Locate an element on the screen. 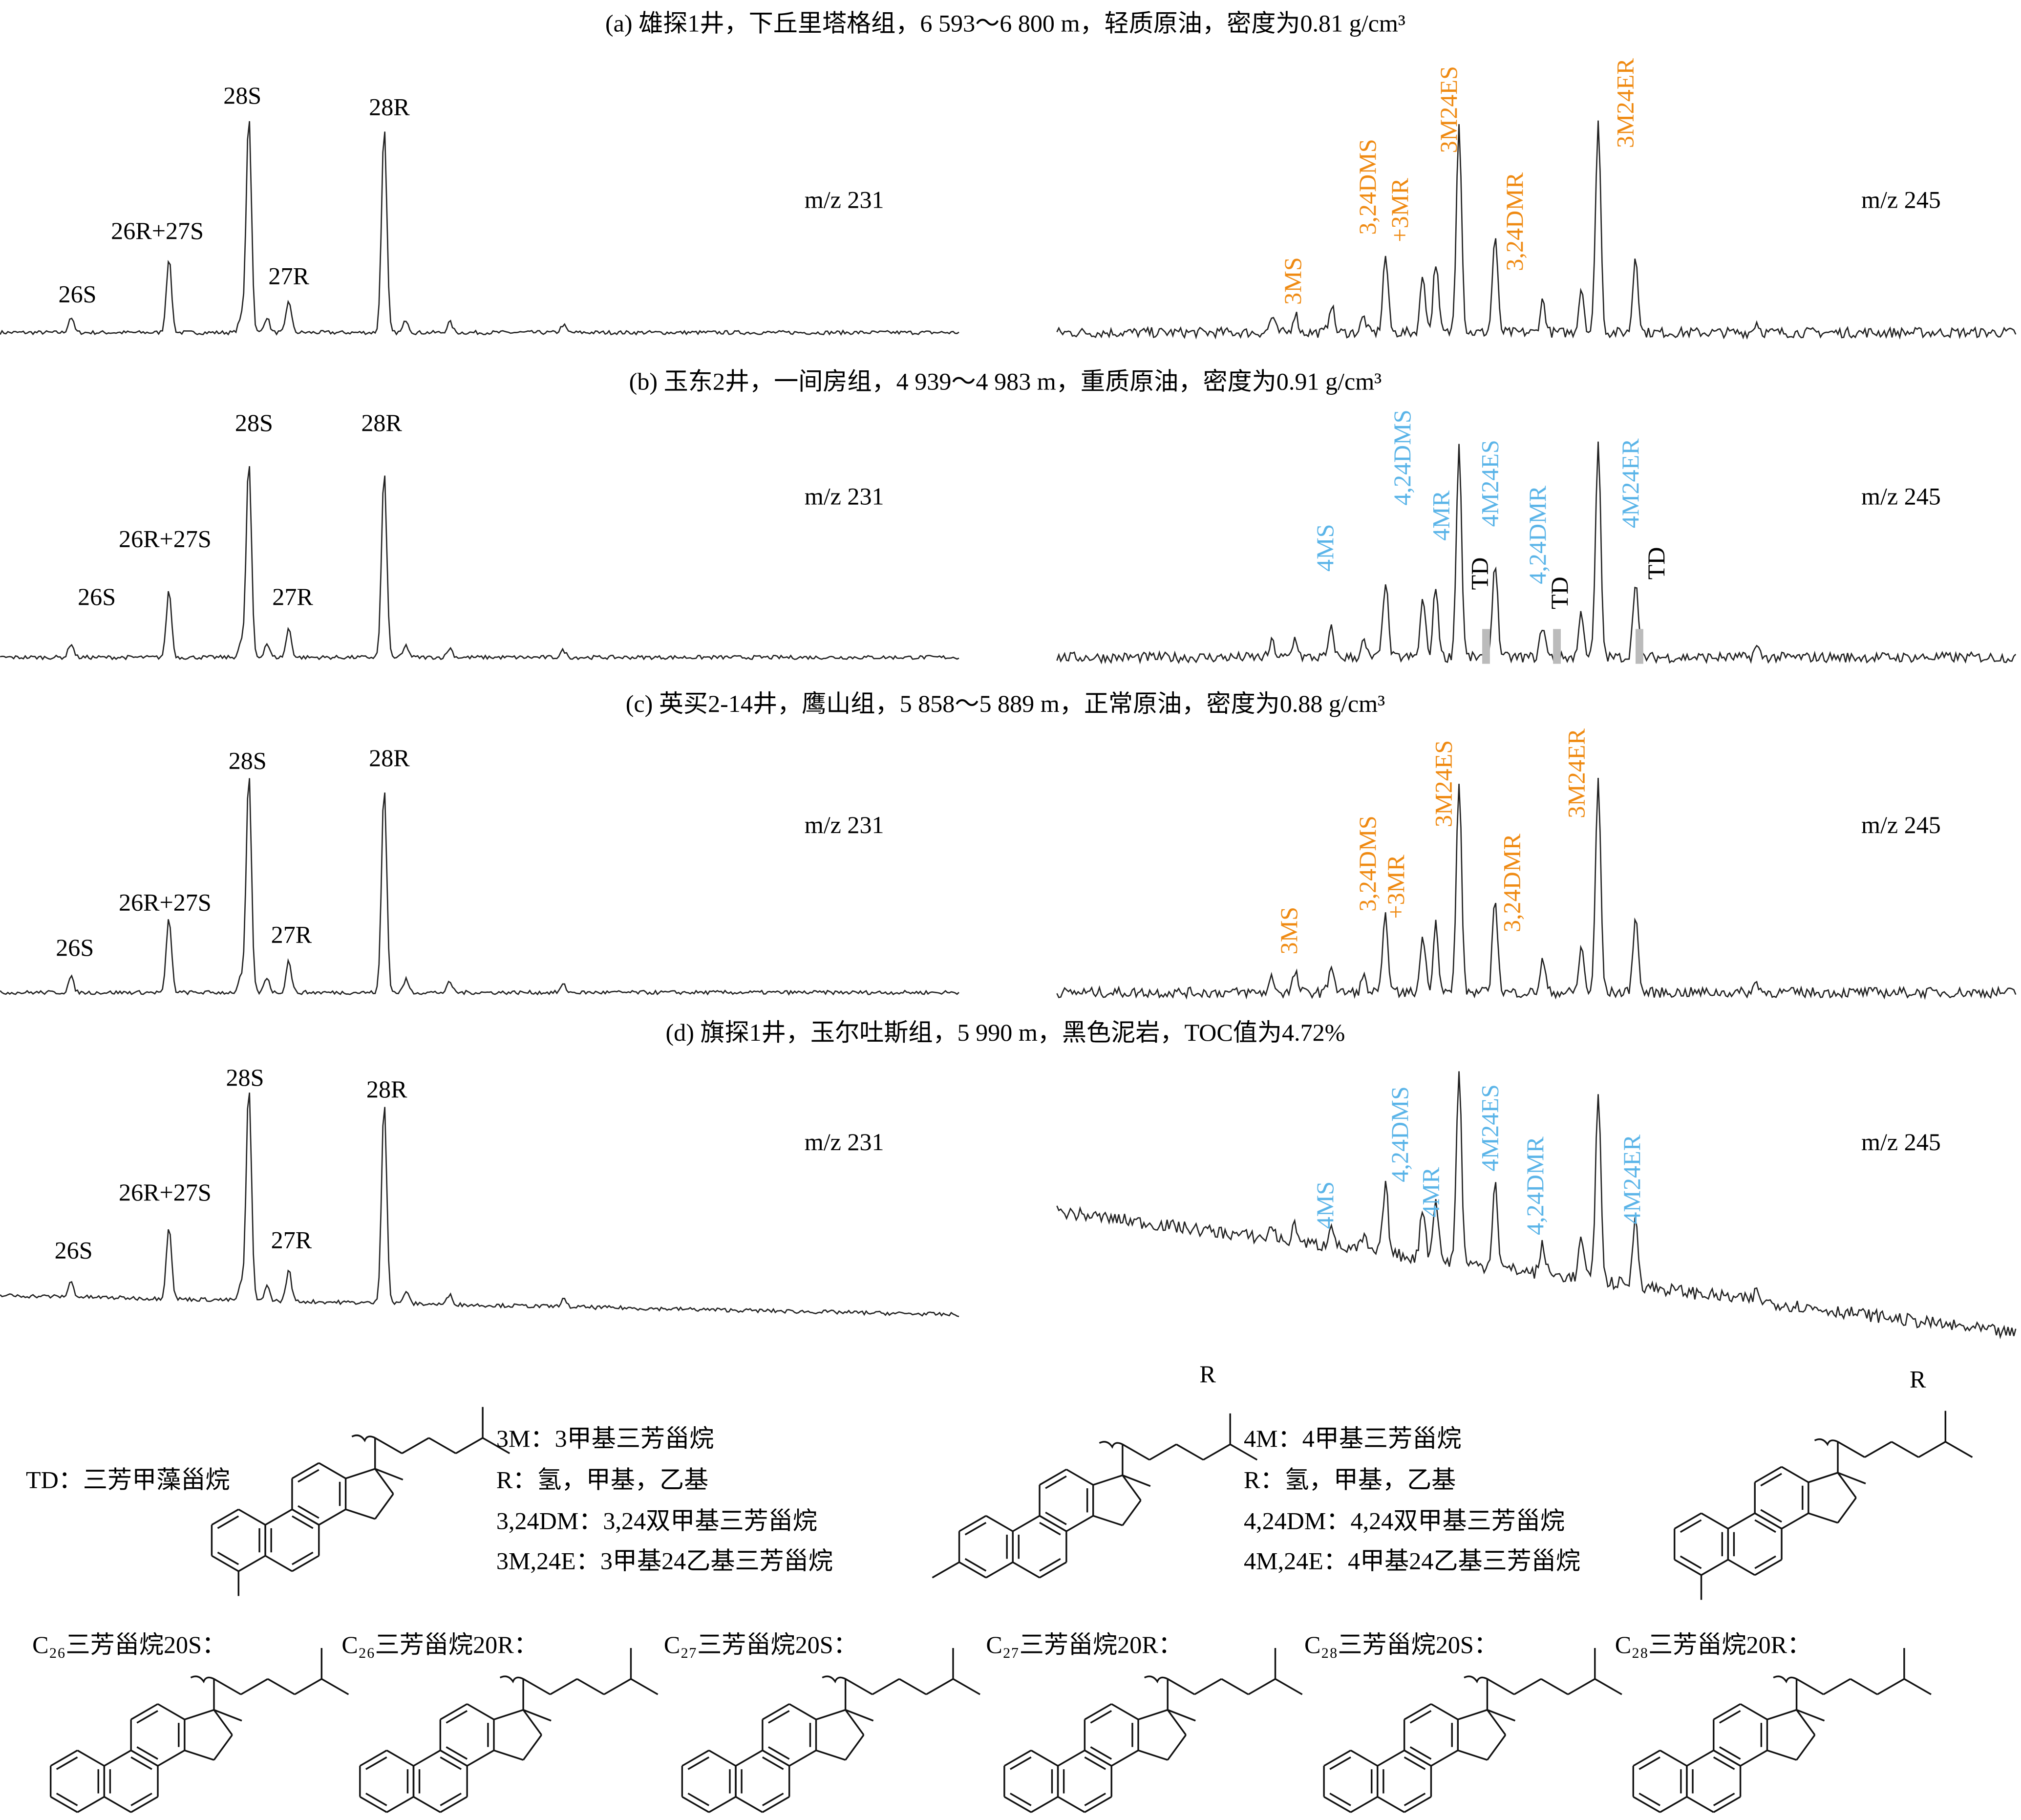 The height and width of the screenshot is (1820, 2021). legend-text: 4M：4甲基三芳甾烷 is located at coordinates (1352, 1438).